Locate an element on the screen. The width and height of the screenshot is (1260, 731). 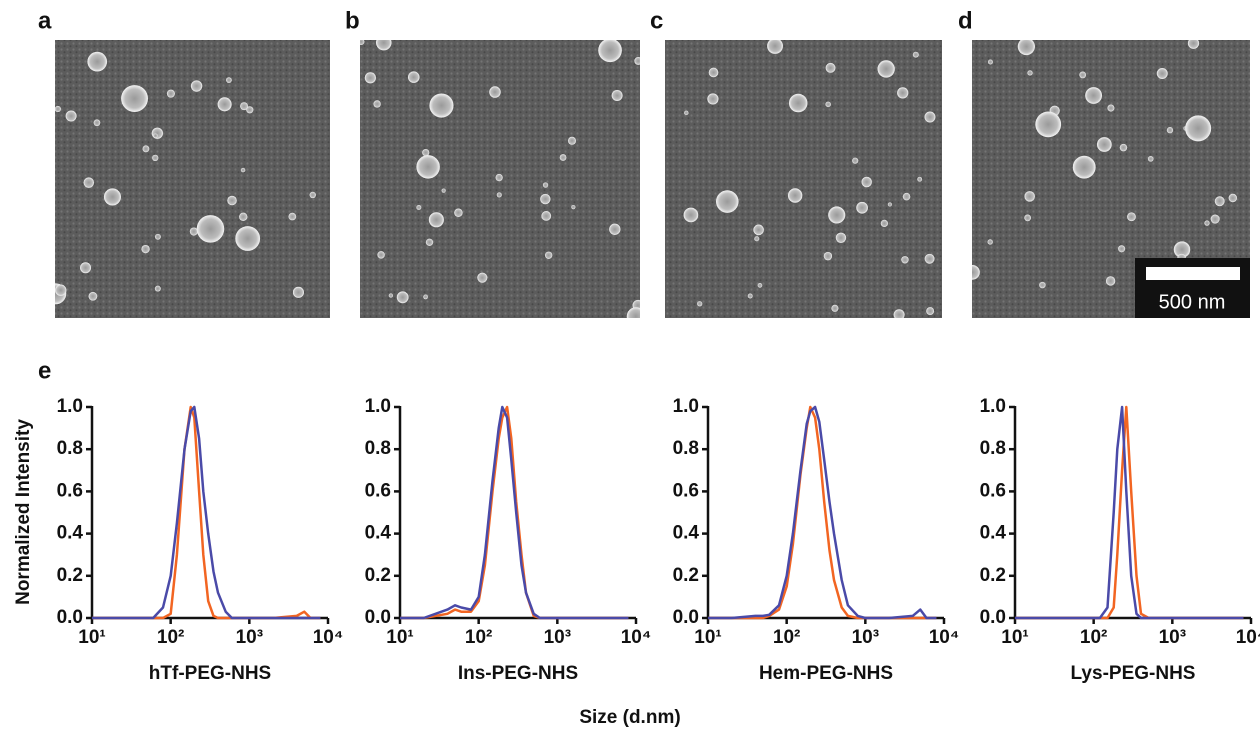
panel-label: e is located at coordinates (44, 370).